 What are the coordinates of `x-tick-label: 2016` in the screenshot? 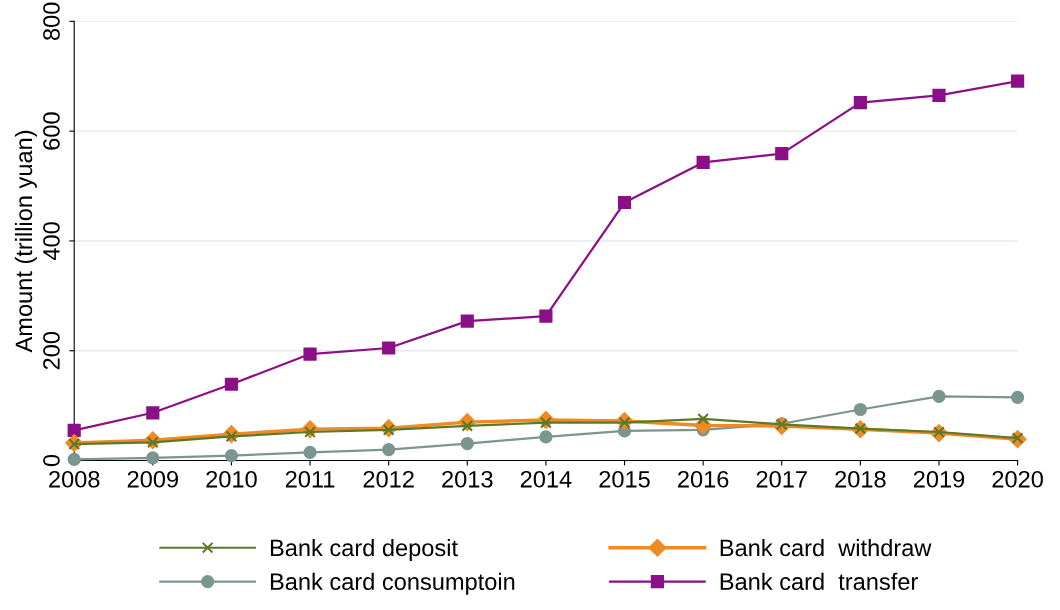 It's located at (703, 479).